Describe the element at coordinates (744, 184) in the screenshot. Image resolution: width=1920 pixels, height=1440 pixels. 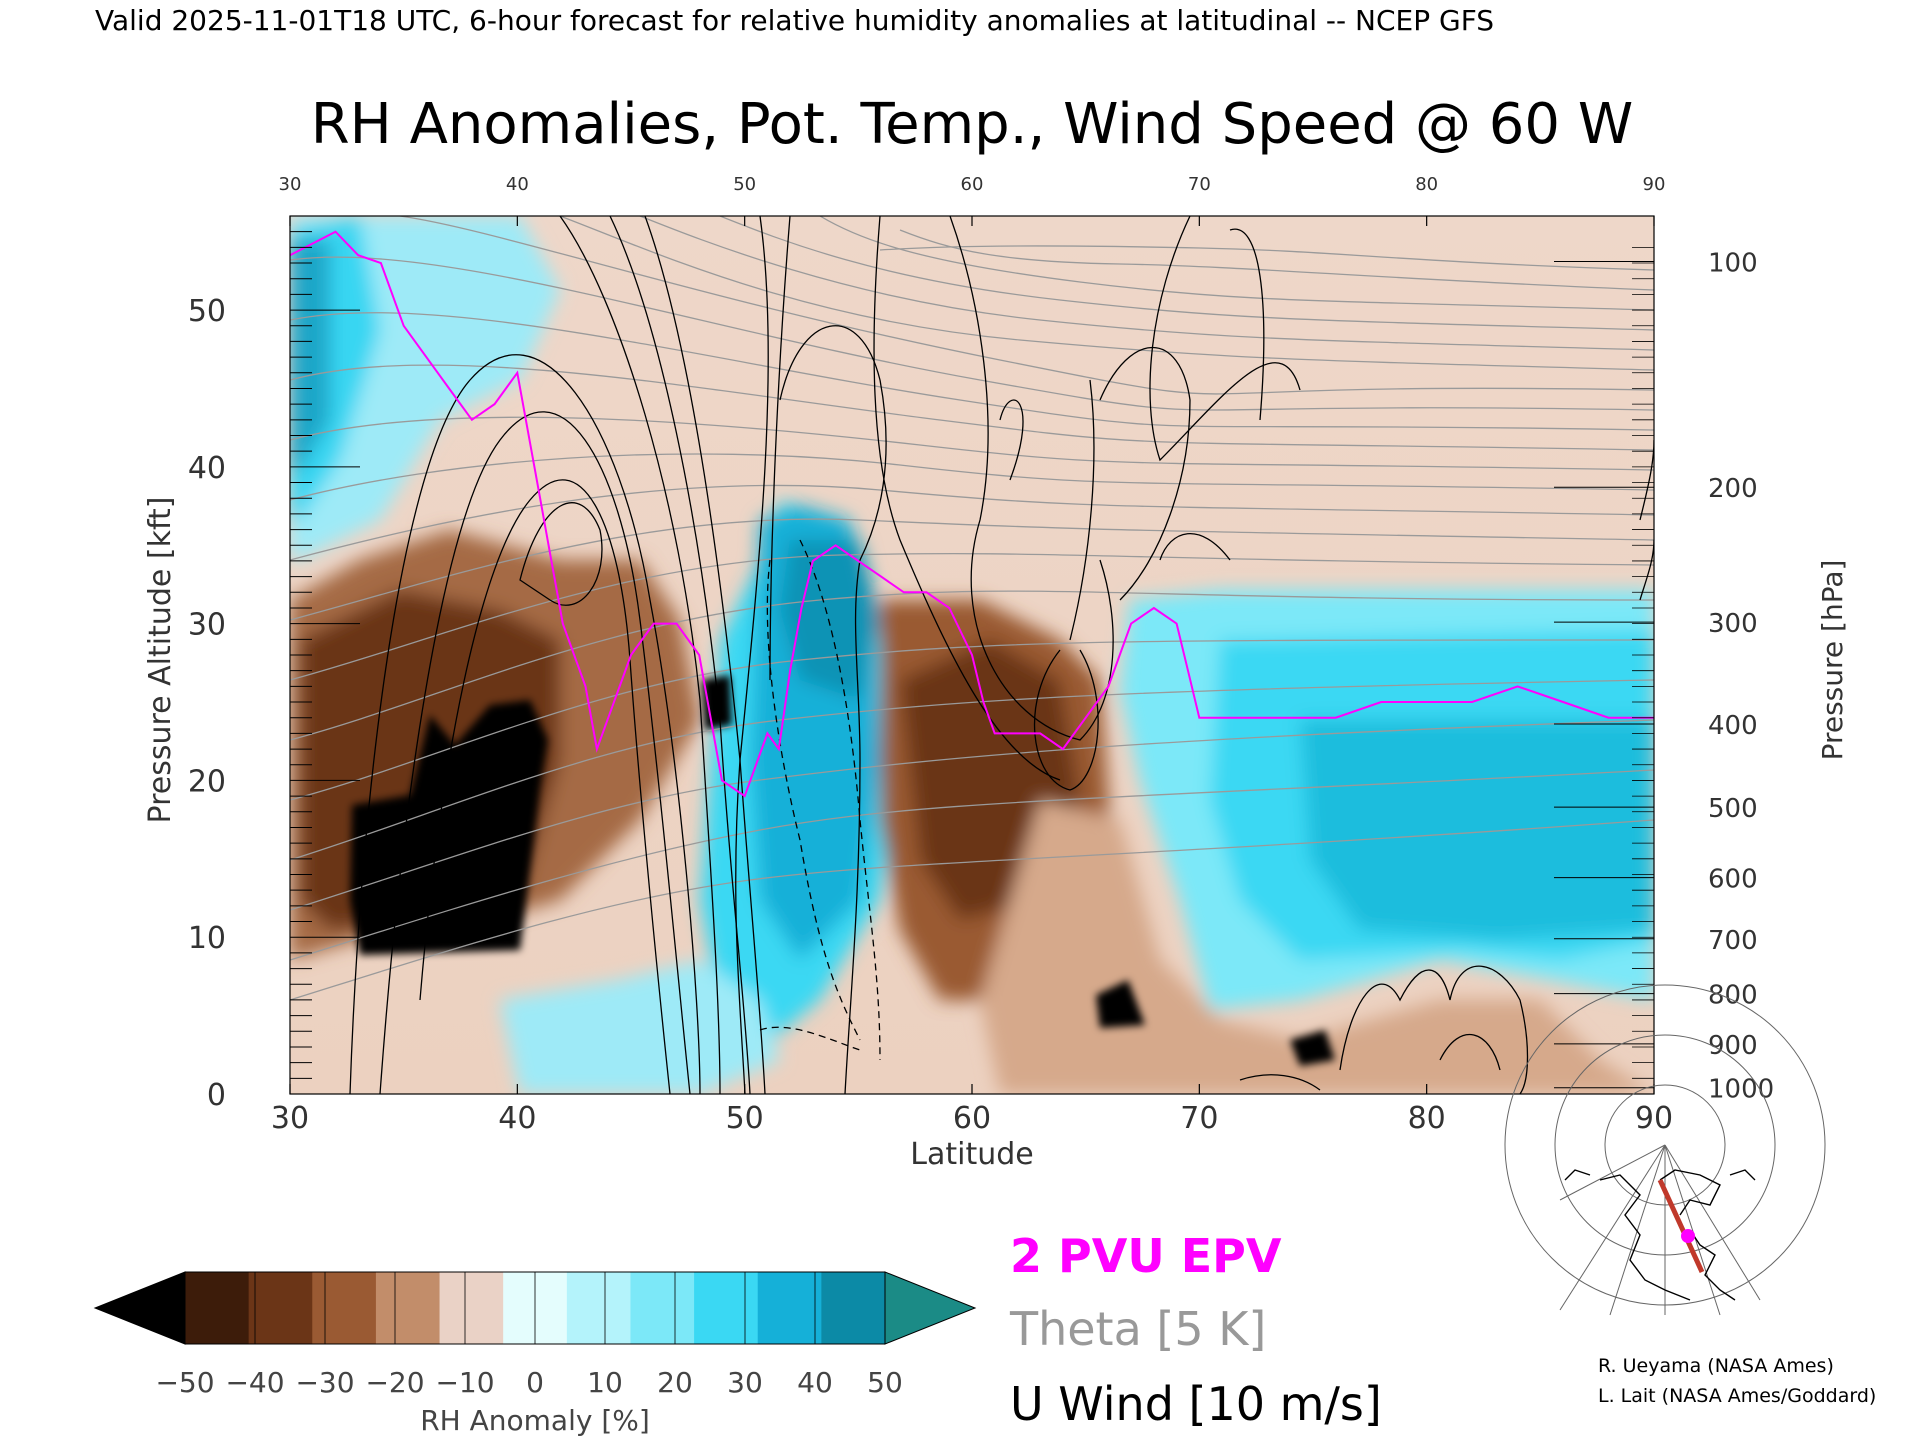
I see `x-tick-label-top: 50` at that location.